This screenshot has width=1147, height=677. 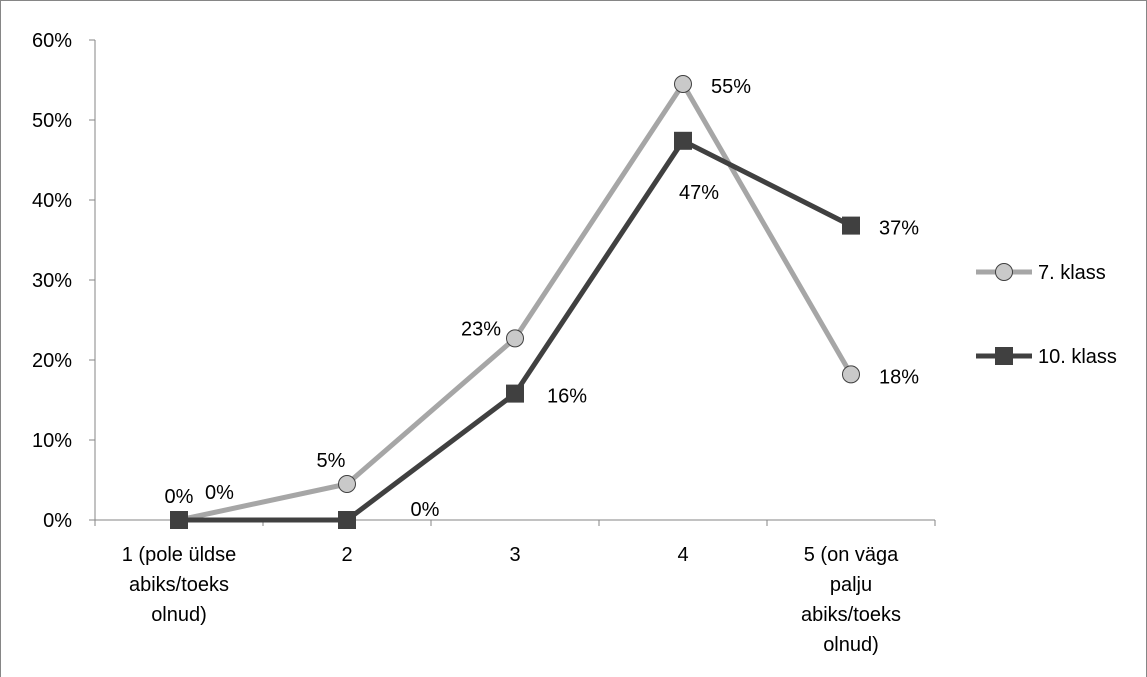 I want to click on legend-item-2: 10. klass, so click(x=1046, y=357).